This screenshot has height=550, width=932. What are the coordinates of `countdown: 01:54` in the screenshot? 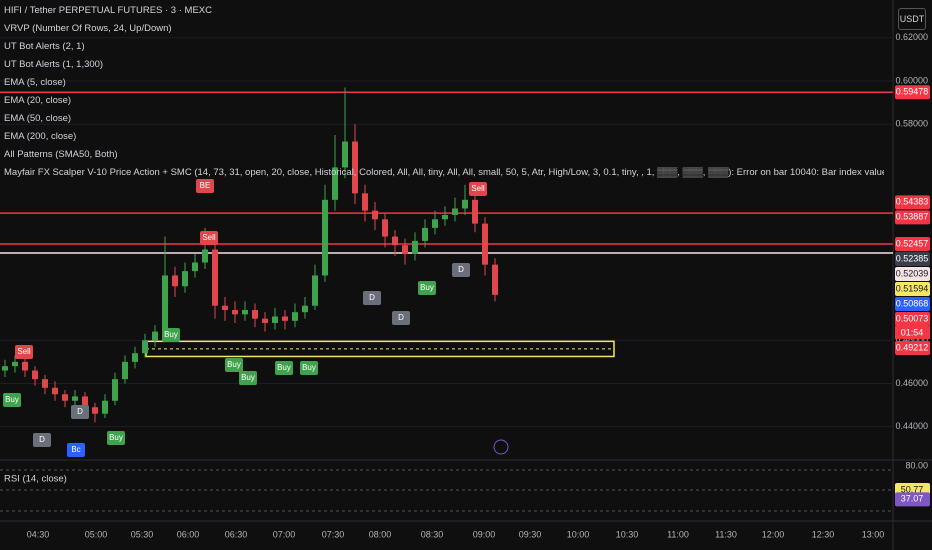 It's located at (912, 332).